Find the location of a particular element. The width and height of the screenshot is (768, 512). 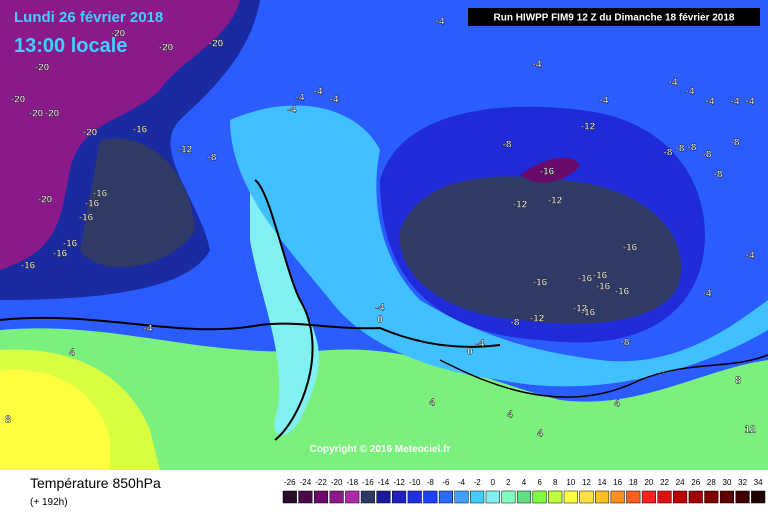

contour-label: 12 is located at coordinates (750, 430).